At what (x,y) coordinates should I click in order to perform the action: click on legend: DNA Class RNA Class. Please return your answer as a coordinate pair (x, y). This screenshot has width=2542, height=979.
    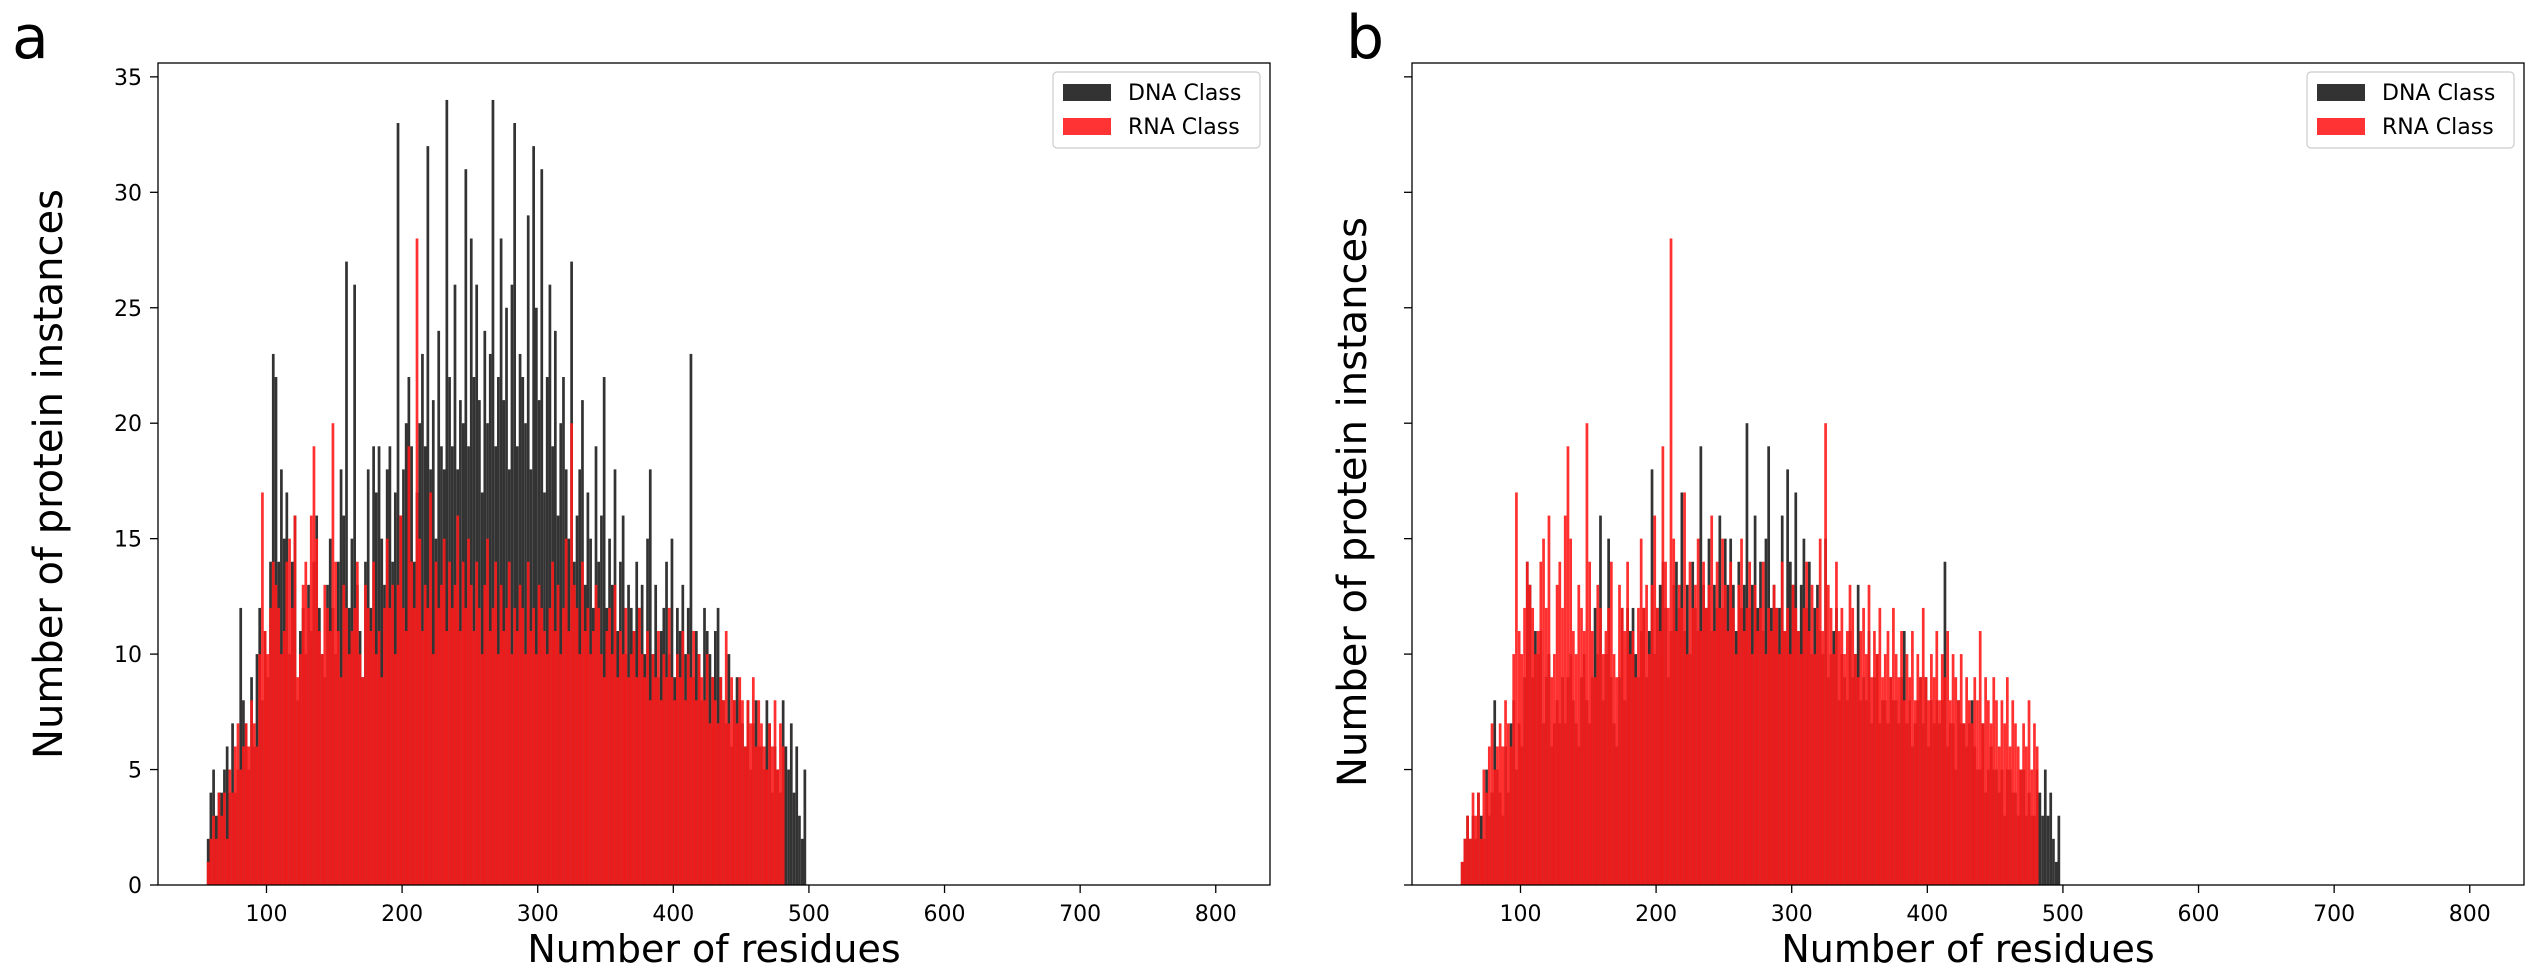
    Looking at the image, I should click on (1156, 110).